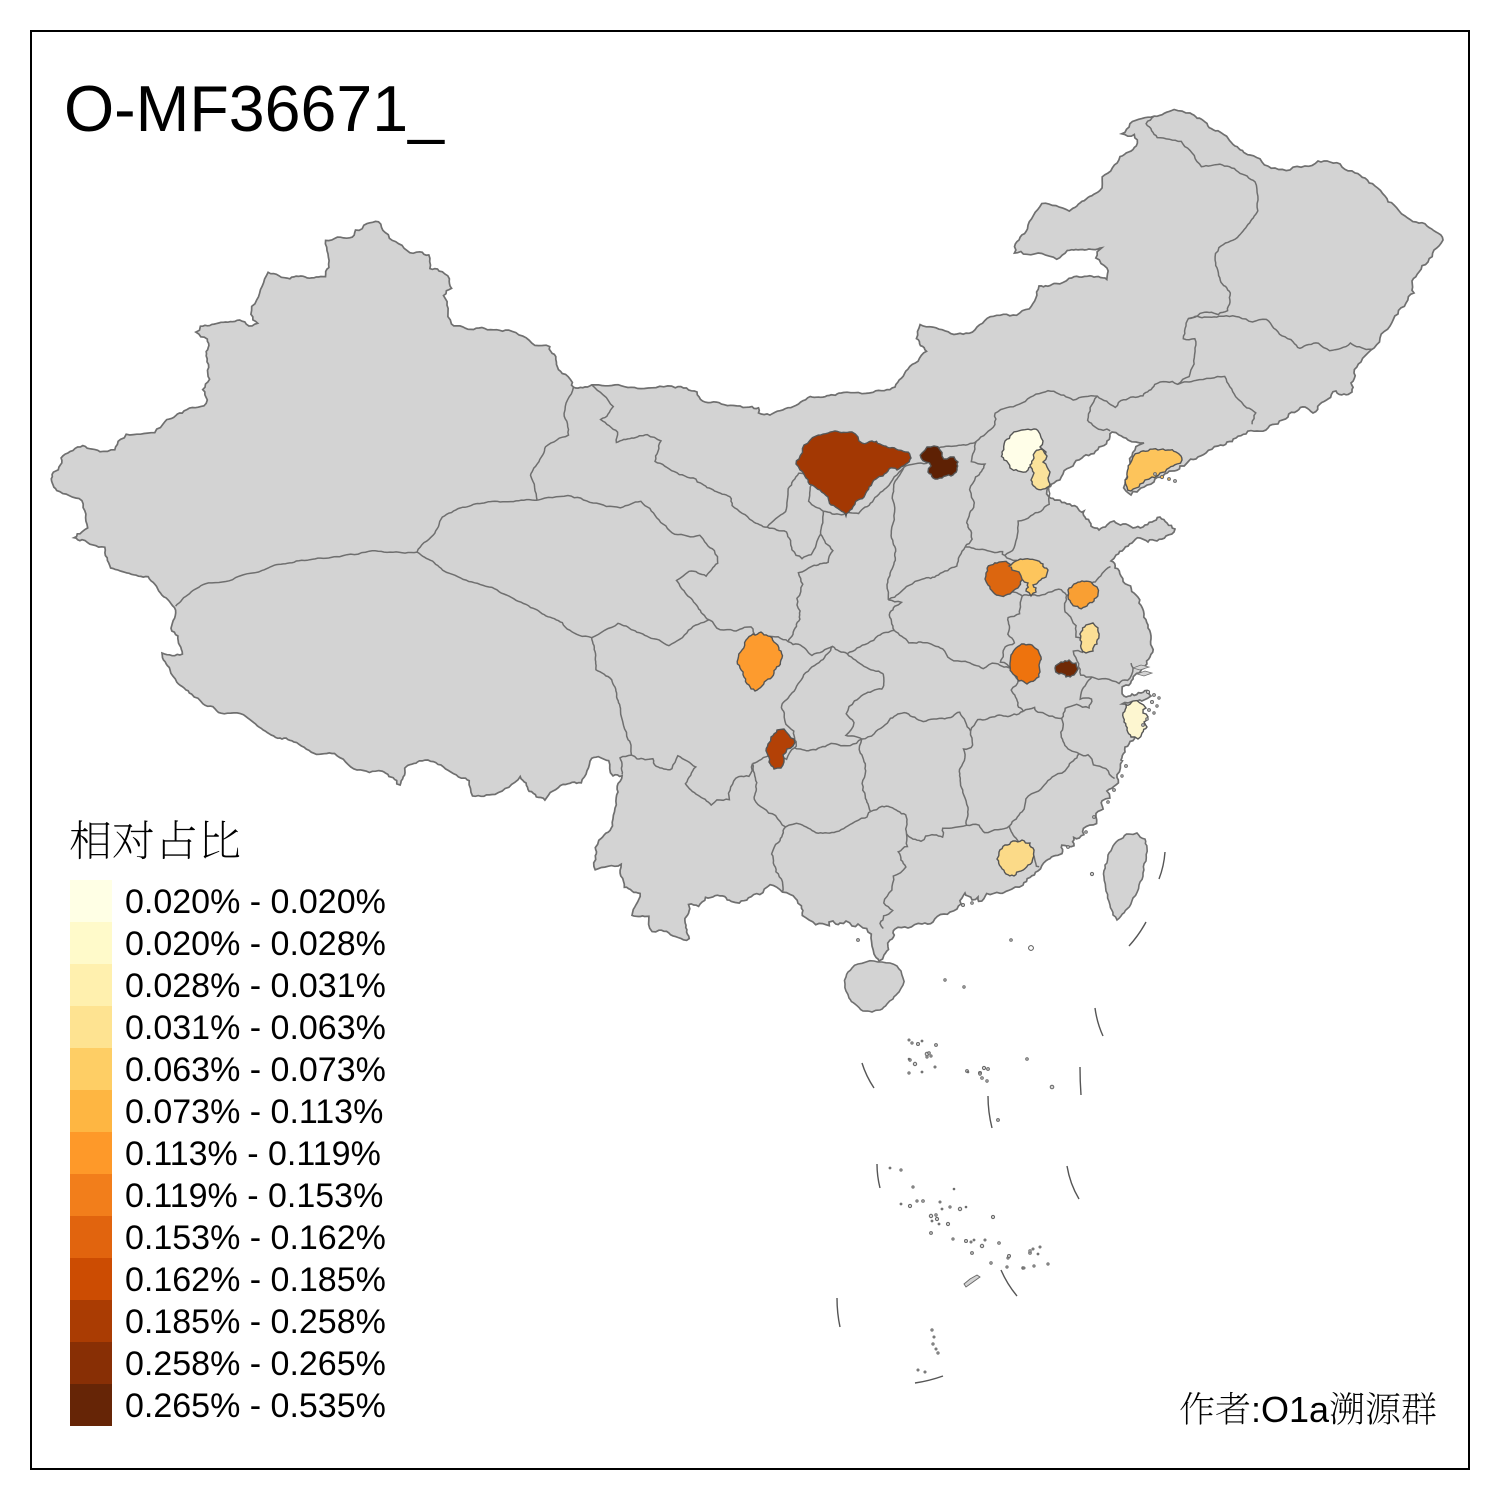 Image resolution: width=1500 pixels, height=1500 pixels. I want to click on svg-text: 0.073% - 0.113%, so click(254, 1112).